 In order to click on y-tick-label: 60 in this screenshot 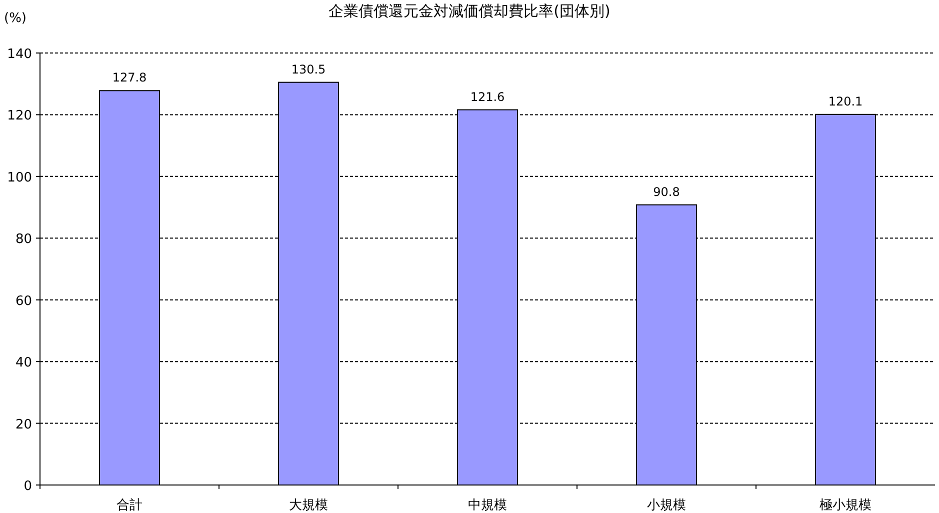, I will do `click(23, 301)`.